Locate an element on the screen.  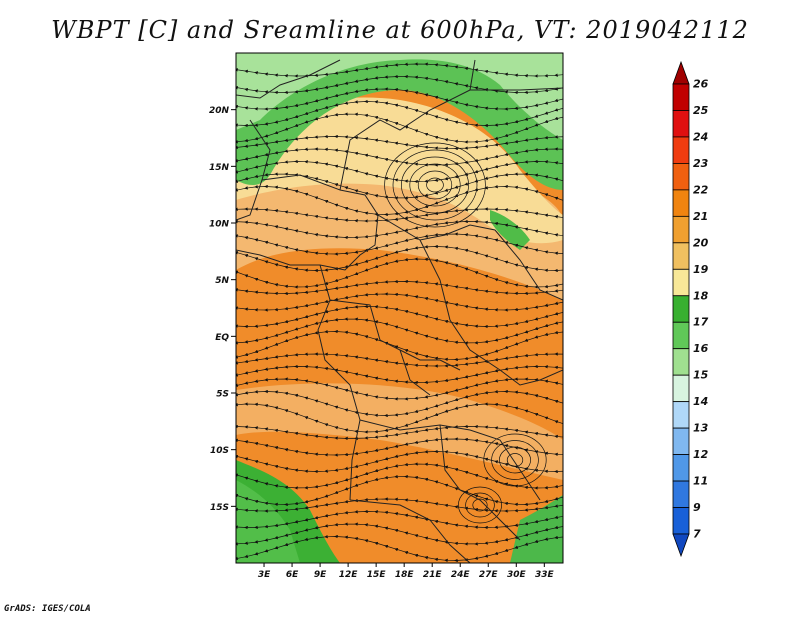
colorbar-label: 20 is located at coordinates (701, 242).